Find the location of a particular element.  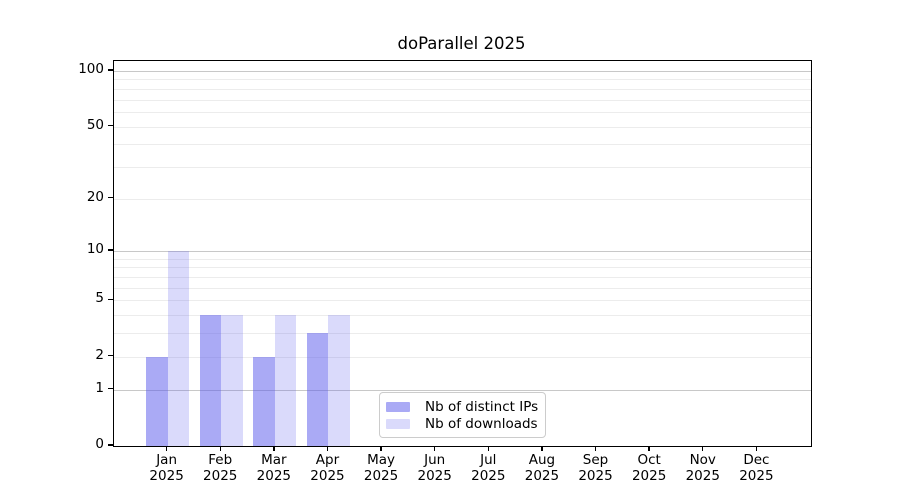

x-tick-label-Jul: Jul 2025 is located at coordinates (488, 468).